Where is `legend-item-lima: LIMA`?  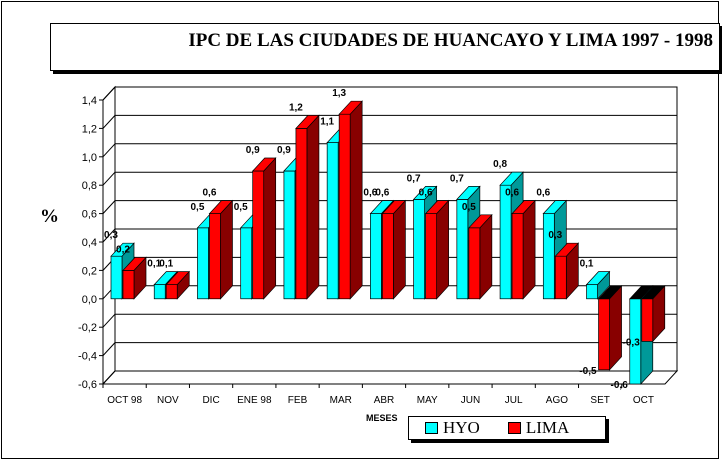 legend-item-lima: LIMA is located at coordinates (538, 428).